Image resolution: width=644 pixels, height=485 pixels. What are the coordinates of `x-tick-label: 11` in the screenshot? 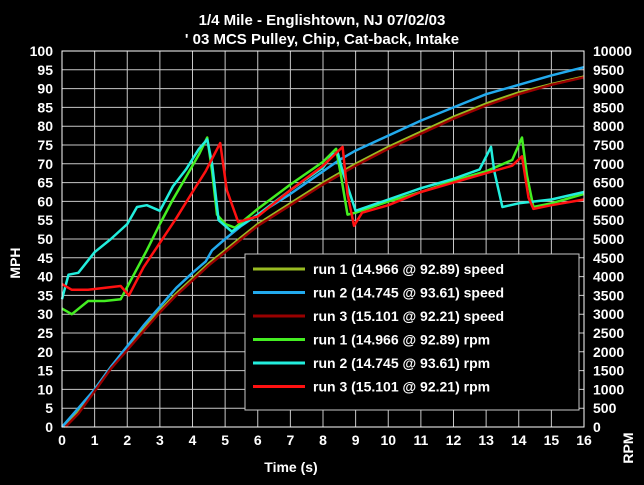 It's located at (420, 440).